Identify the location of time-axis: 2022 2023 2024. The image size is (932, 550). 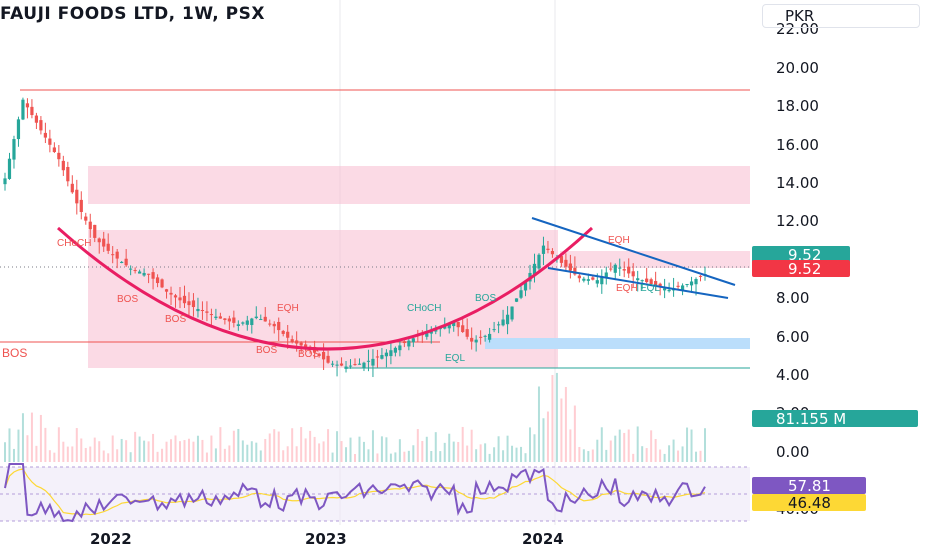
(327, 539).